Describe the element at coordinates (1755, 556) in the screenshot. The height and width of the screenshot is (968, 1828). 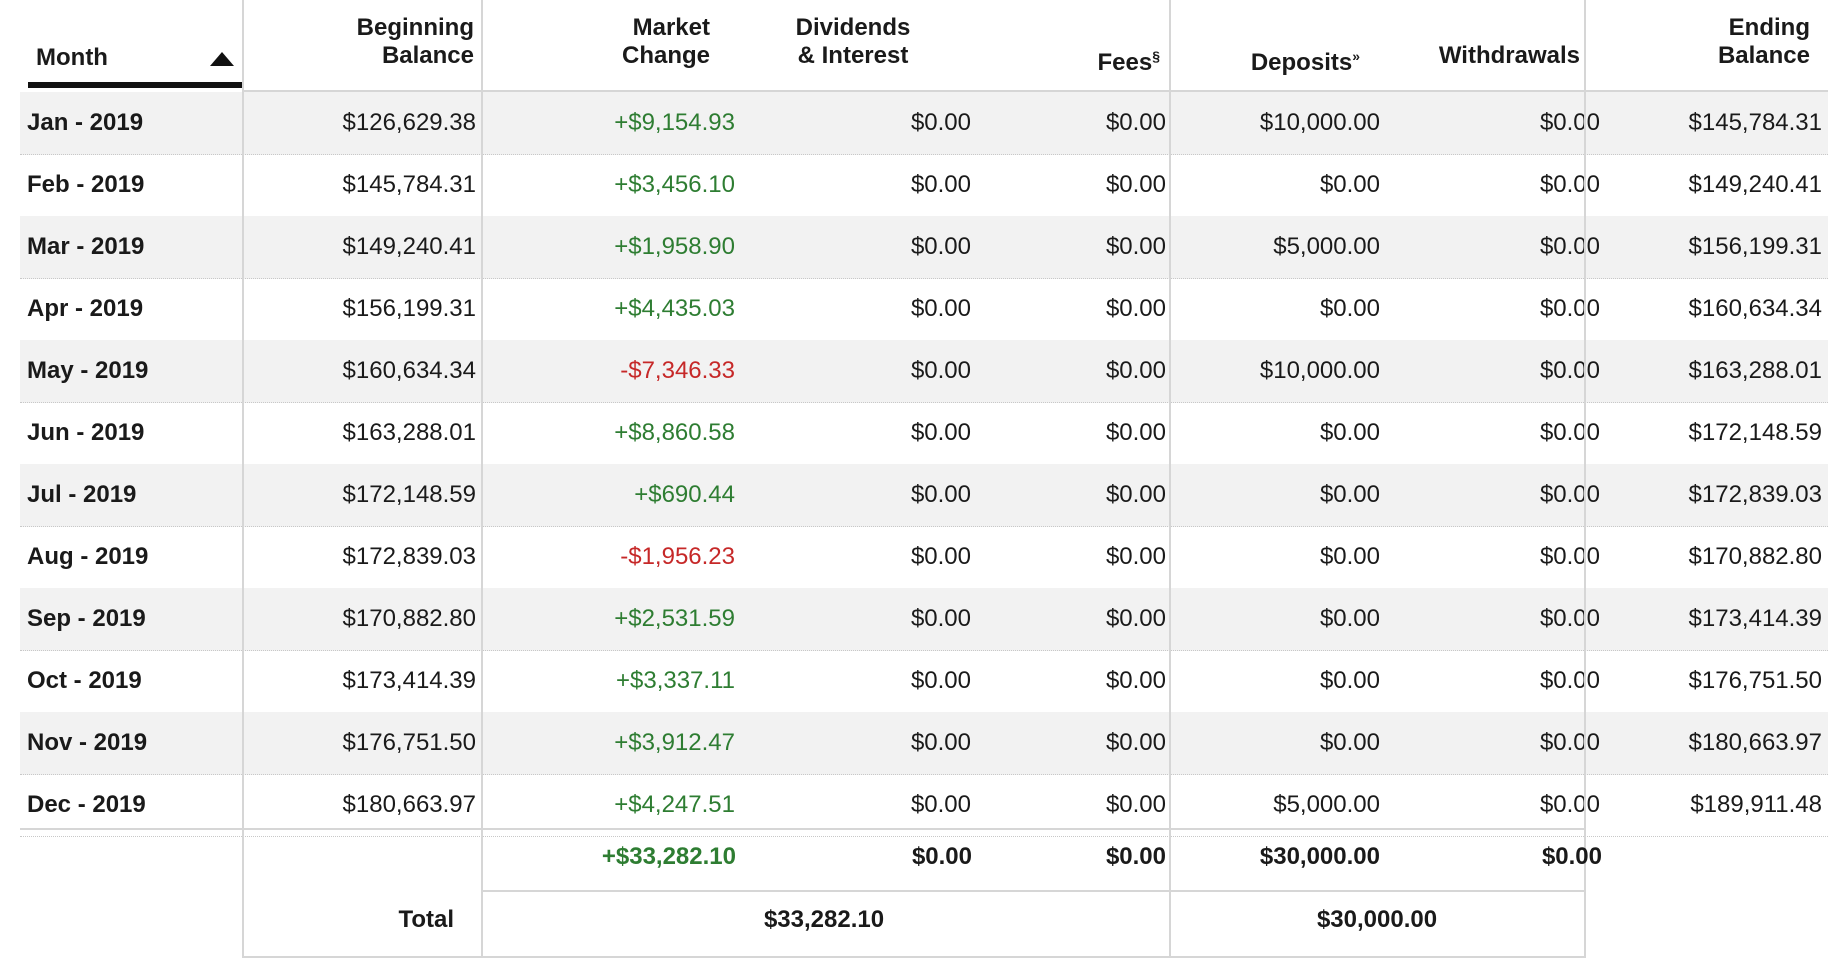
I see `ending-balance-cell: $170,882.80` at that location.